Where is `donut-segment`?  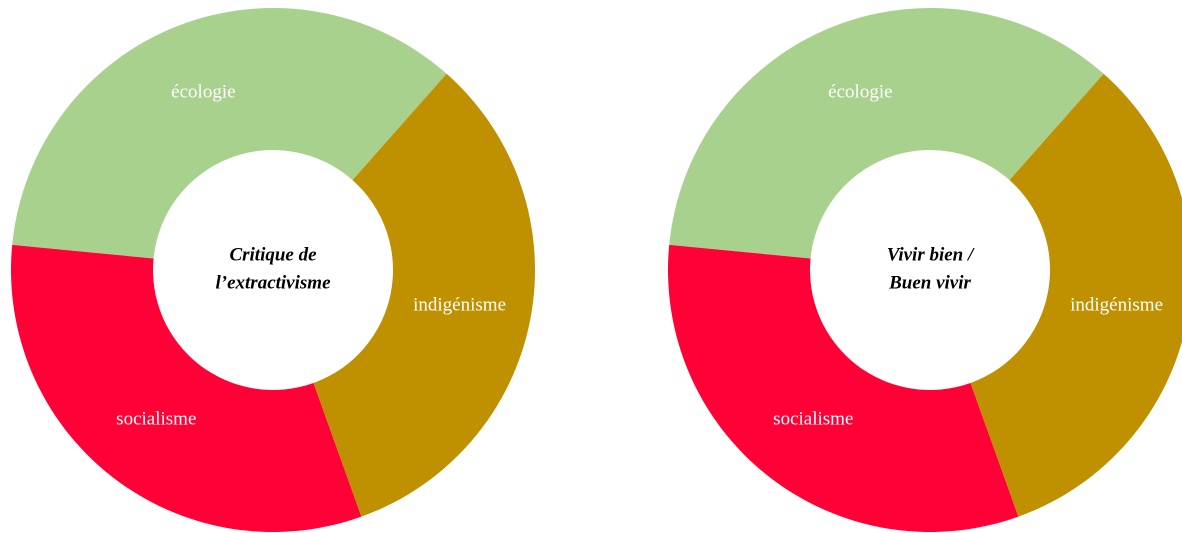 donut-segment is located at coordinates (1076, 295).